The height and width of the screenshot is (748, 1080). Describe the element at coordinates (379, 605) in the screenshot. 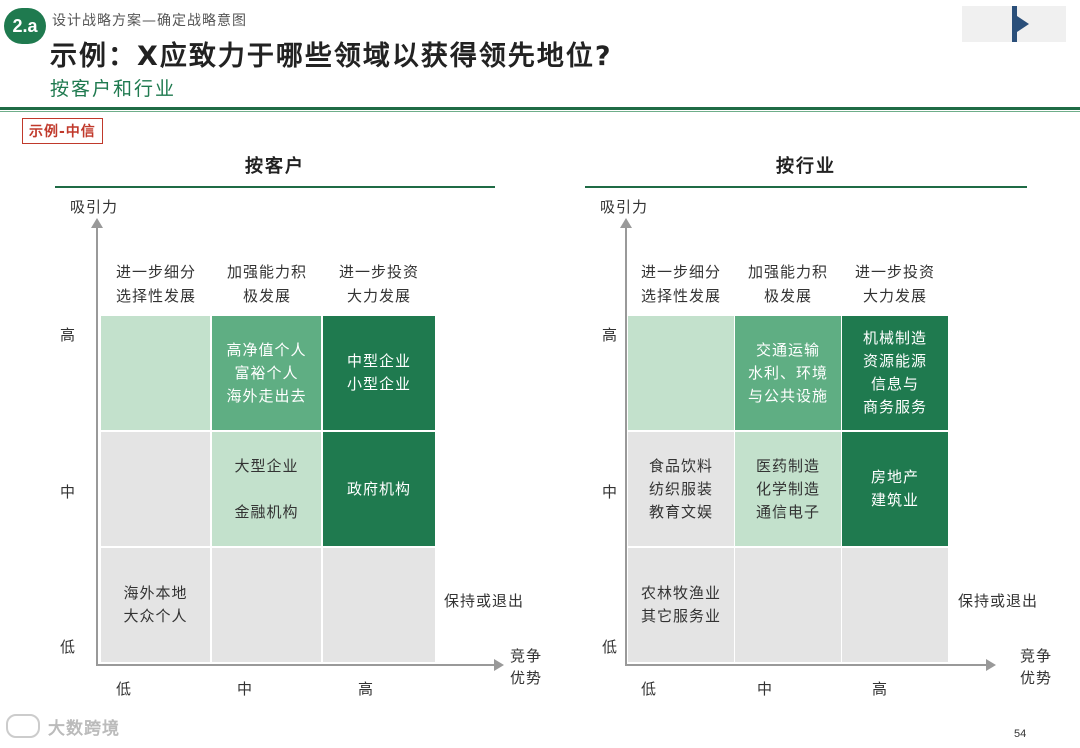

I see `left-cell-low-high` at that location.